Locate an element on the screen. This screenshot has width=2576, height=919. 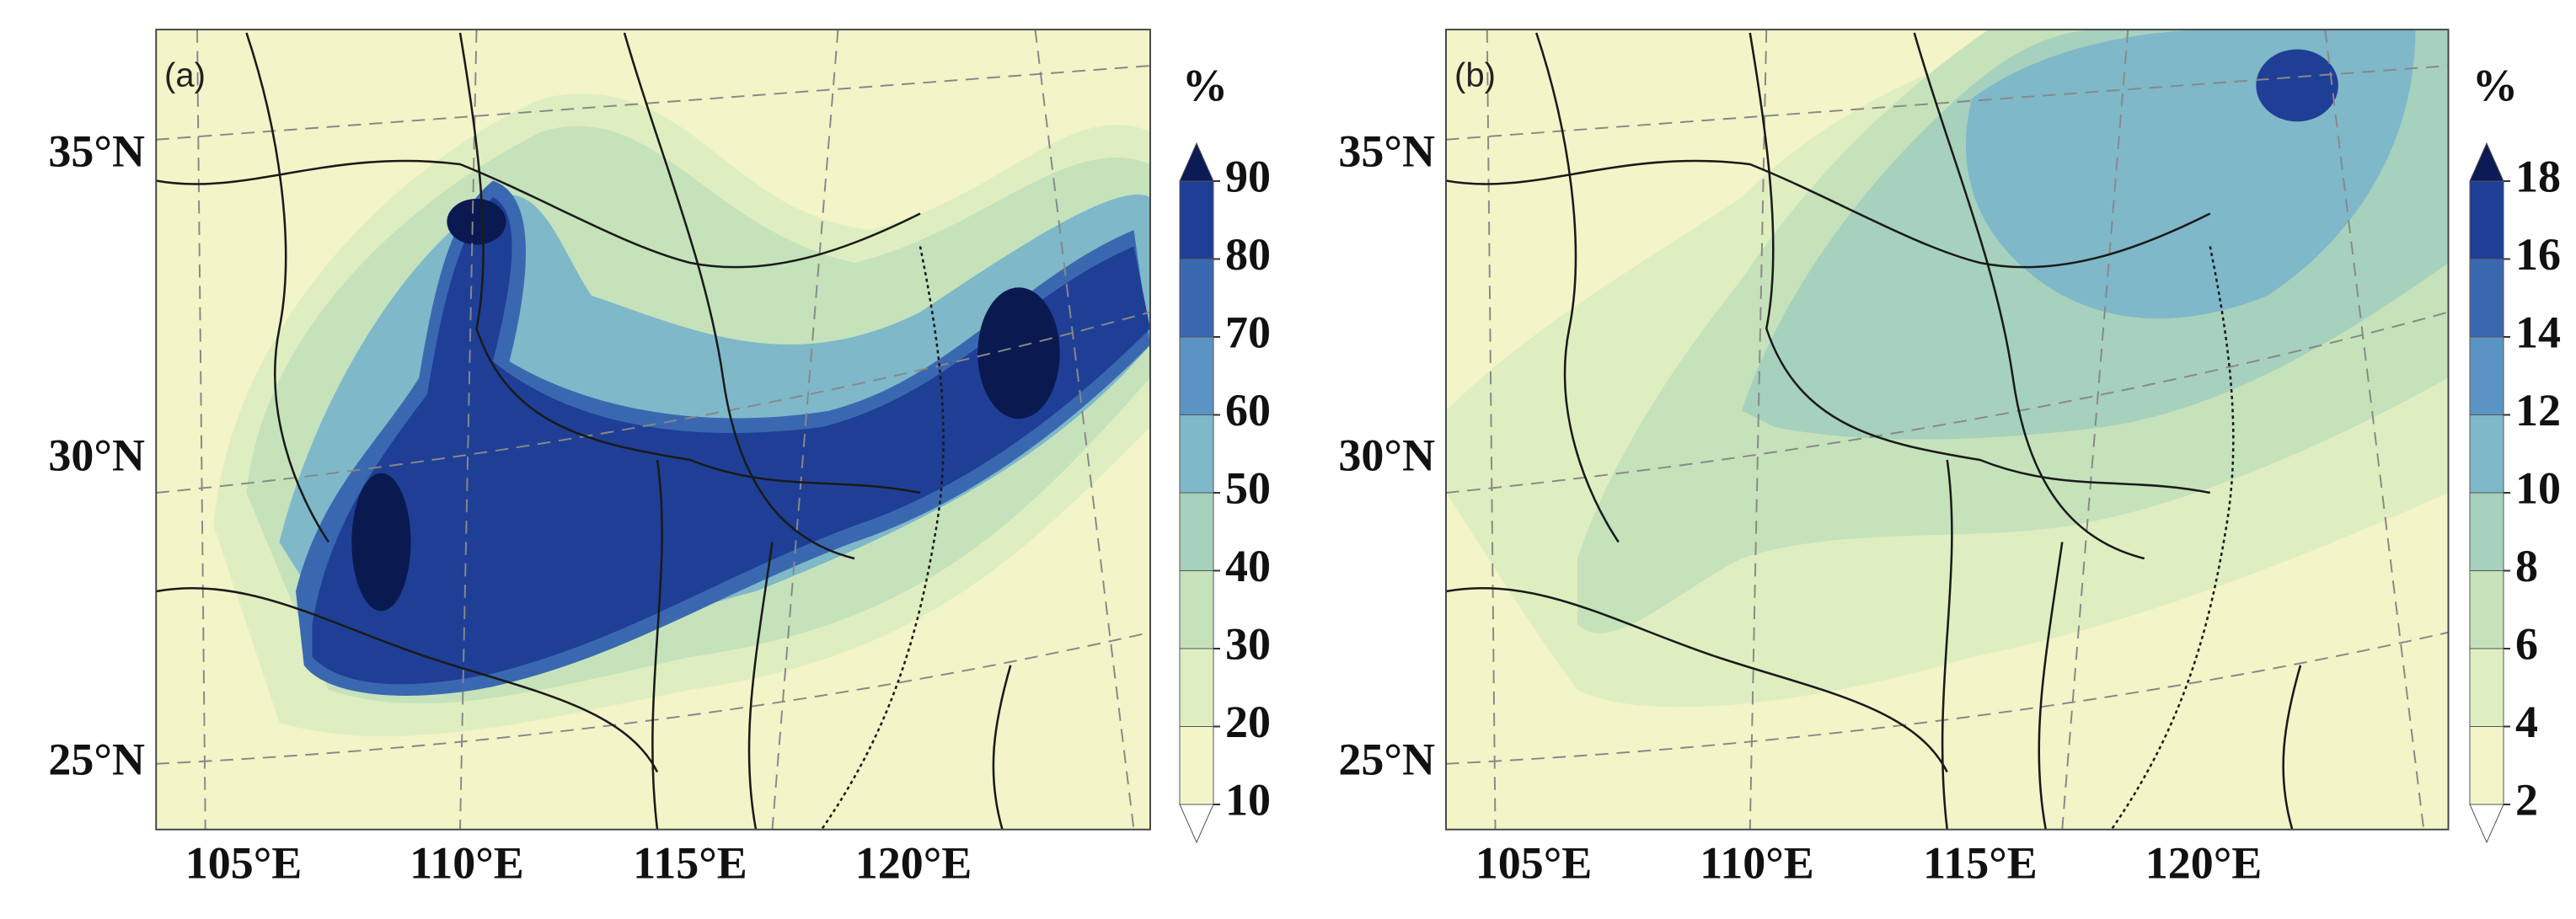
colorbar-tick-label: 8 is located at coordinates (2526, 566).